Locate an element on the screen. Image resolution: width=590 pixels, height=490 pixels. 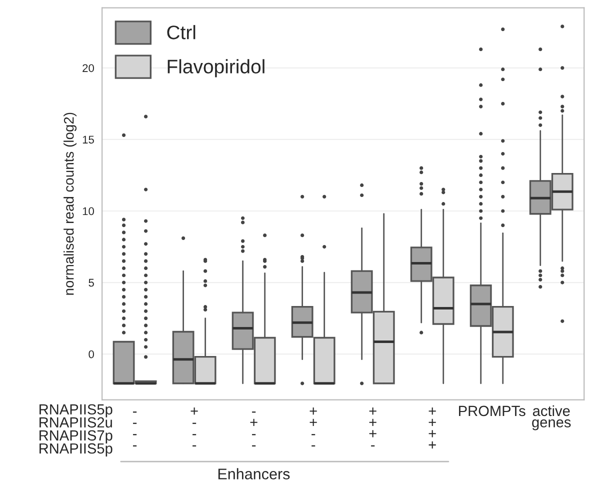
x-tick-label: + - - - is located at coordinates (194, 427).